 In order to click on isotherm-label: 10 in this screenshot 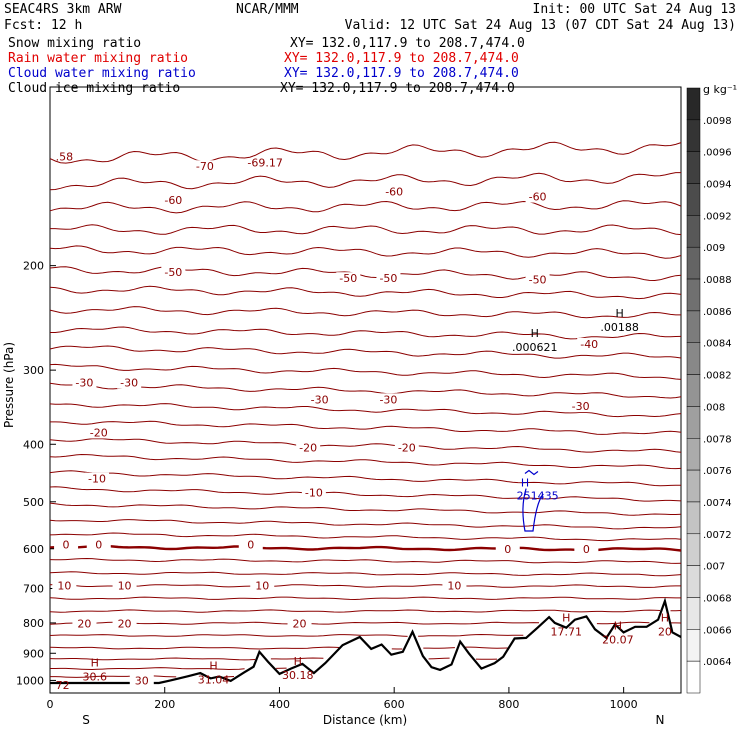, I will do `click(454, 586)`.